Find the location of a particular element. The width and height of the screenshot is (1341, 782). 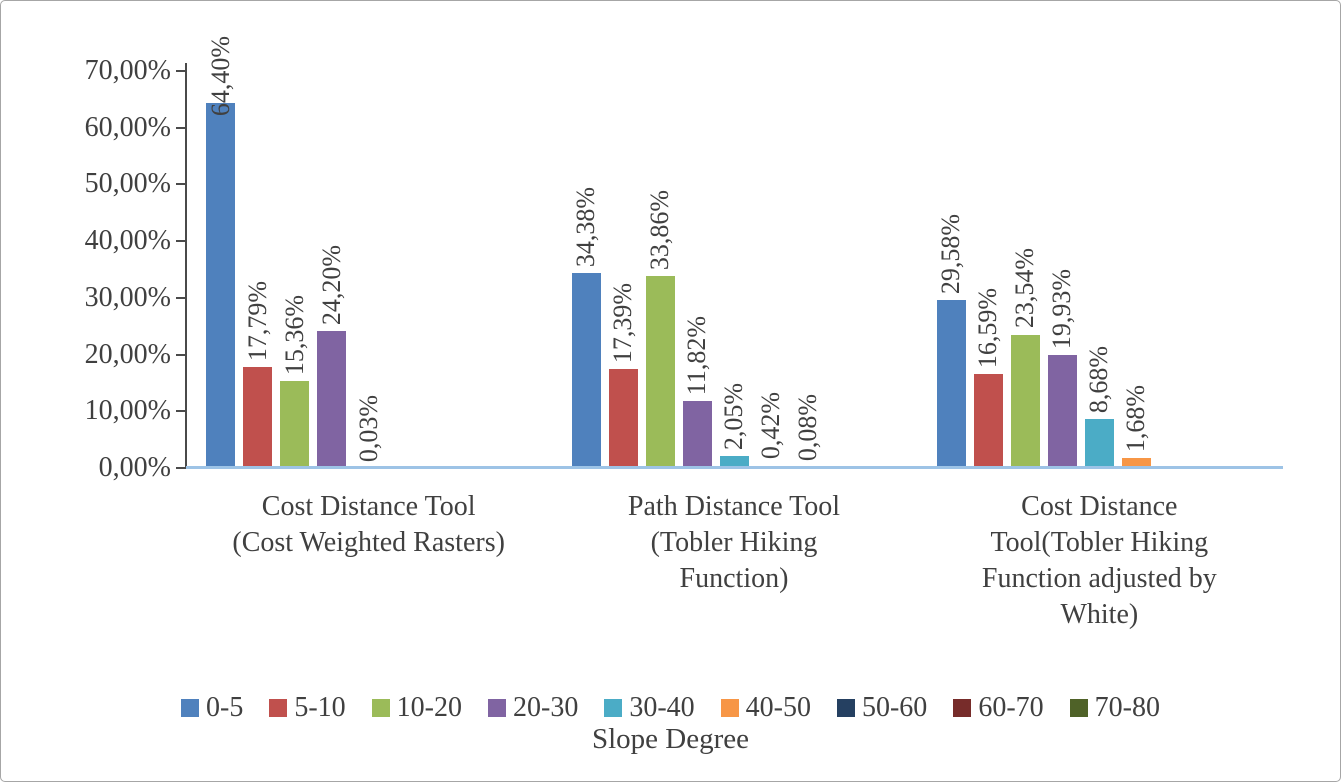

bar-value-label: 1,68% is located at coordinates (1136, 419).